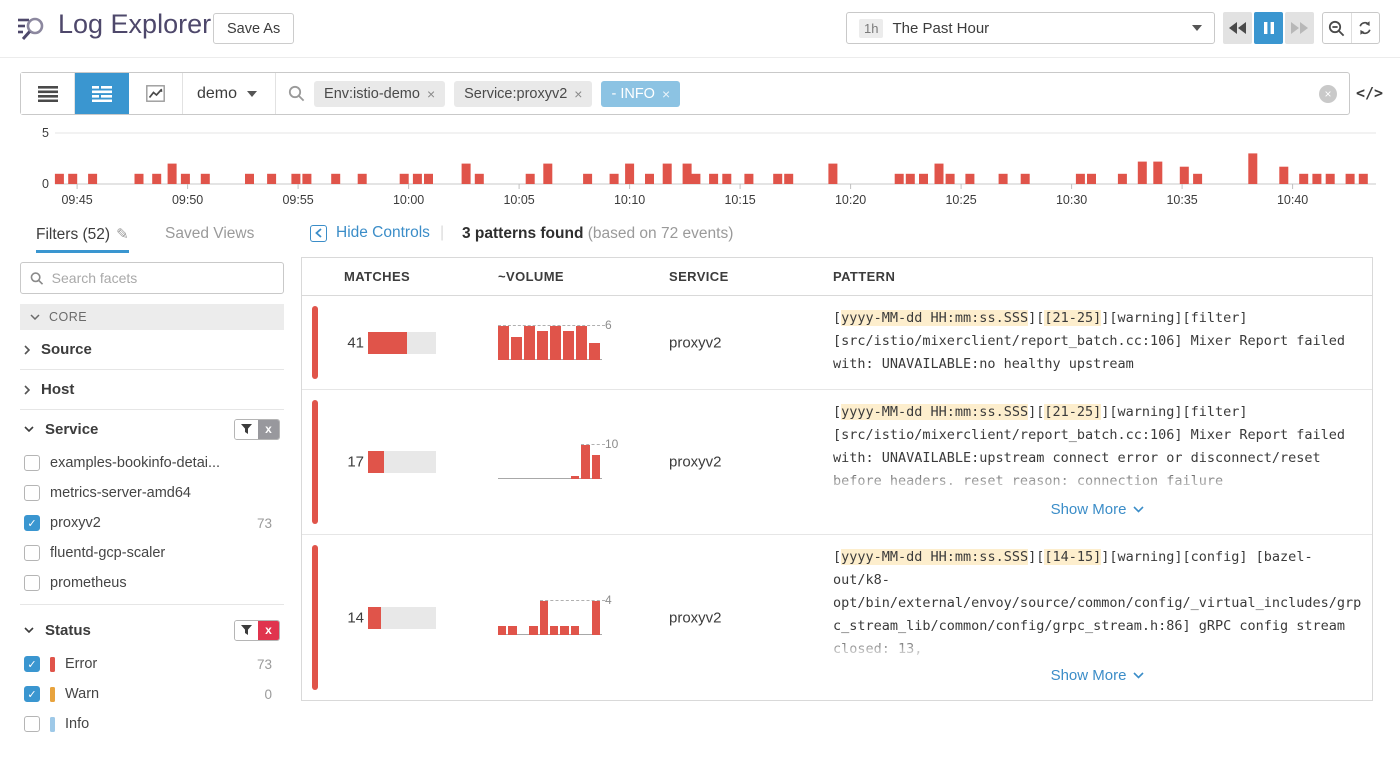 The width and height of the screenshot is (1400, 765). Describe the element at coordinates (1337, 28) in the screenshot. I see `zoom-out-button` at that location.